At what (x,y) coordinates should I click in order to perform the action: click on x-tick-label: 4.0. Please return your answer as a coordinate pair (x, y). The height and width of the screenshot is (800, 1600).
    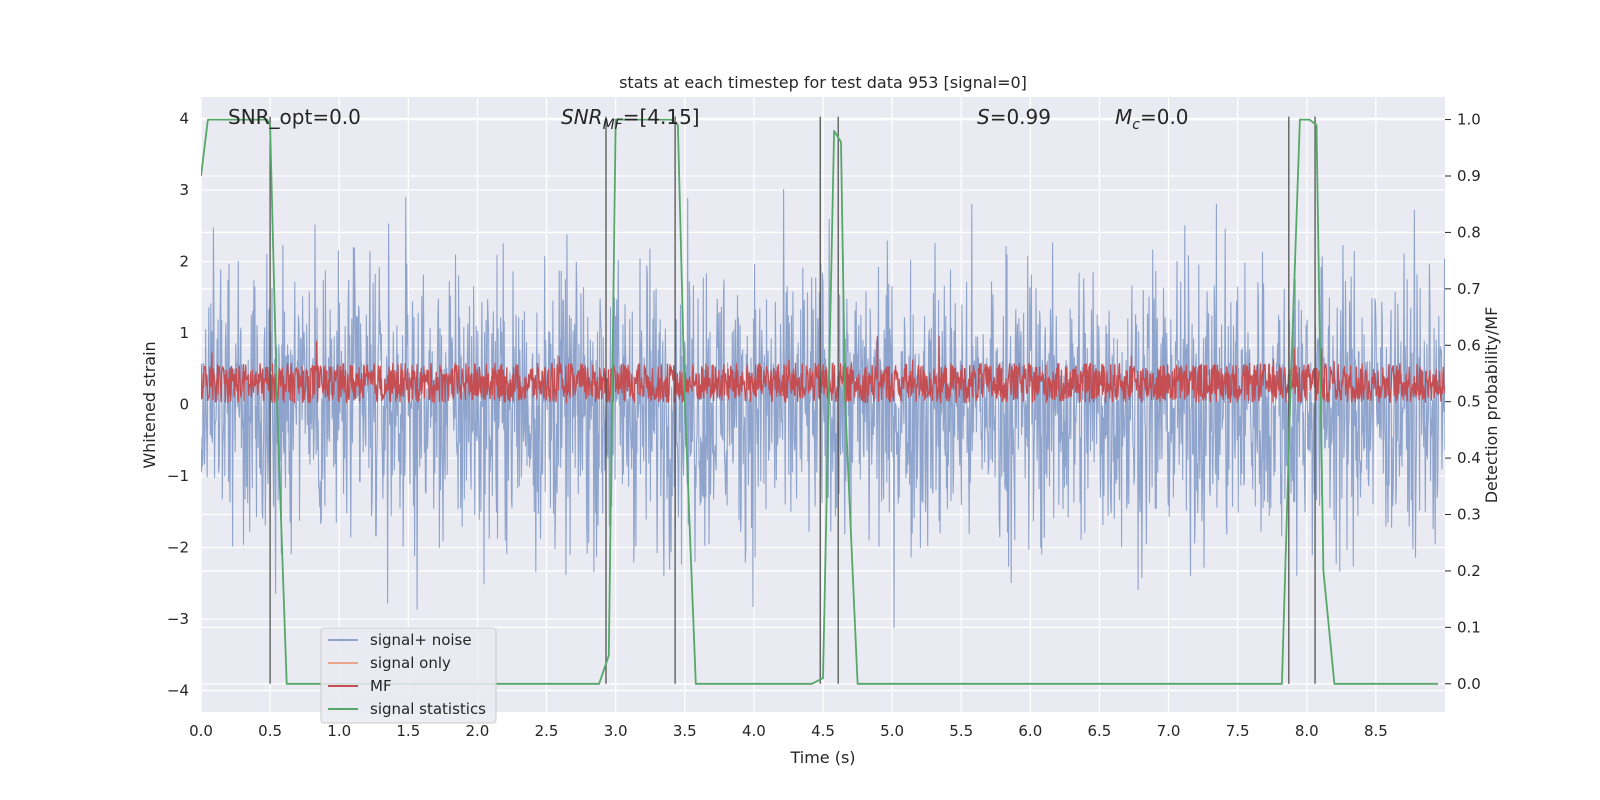
    Looking at the image, I should click on (754, 731).